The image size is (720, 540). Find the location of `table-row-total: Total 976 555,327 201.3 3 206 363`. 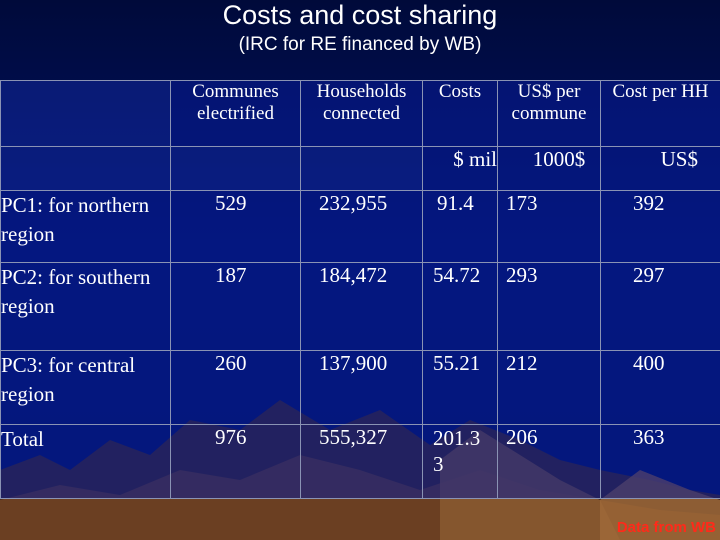

table-row-total: Total 976 555,327 201.3 3 206 363 is located at coordinates (360, 461).